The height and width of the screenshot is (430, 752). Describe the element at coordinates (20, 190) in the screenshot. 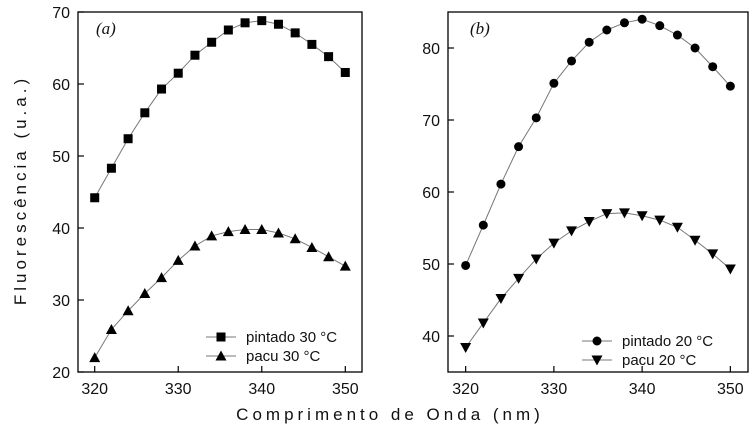

I see `y-axis-title: Fluorescência (u.a.)` at that location.